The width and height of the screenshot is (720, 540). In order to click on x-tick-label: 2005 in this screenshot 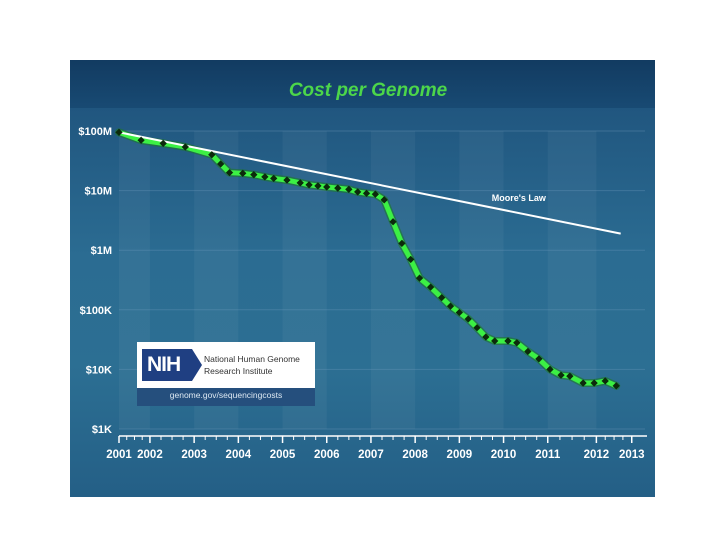, I will do `click(283, 455)`.